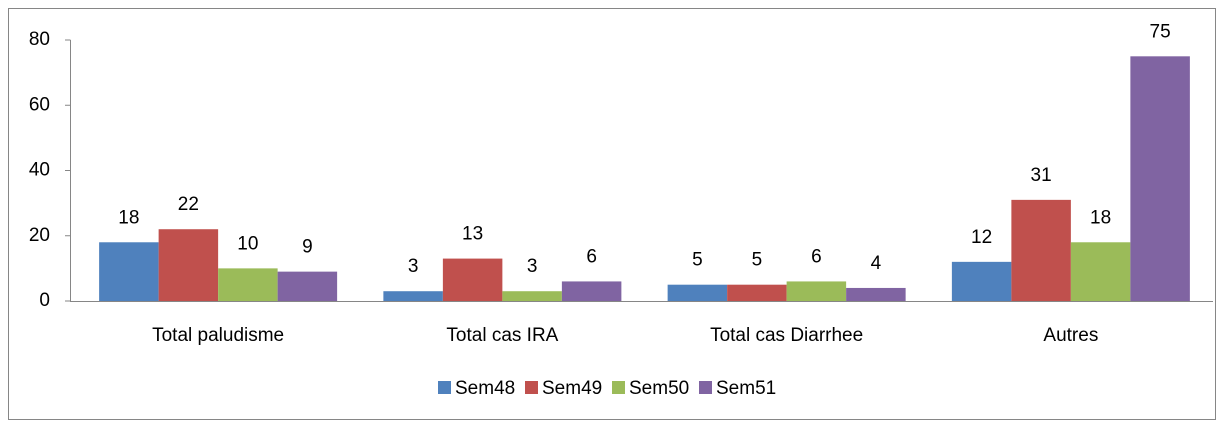 This screenshot has height=423, width=1219. Describe the element at coordinates (39, 170) in the screenshot. I see `y-tick-label: 40` at that location.